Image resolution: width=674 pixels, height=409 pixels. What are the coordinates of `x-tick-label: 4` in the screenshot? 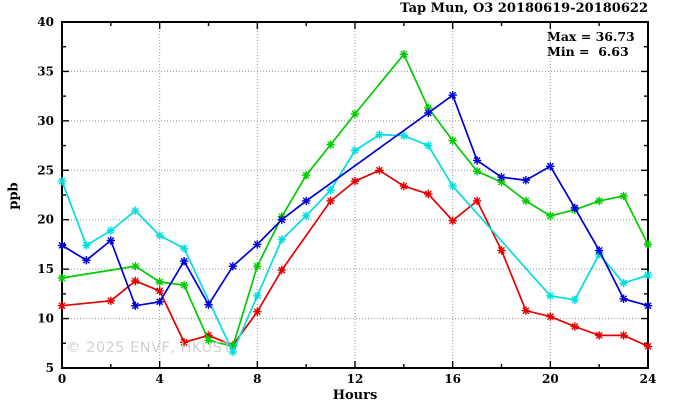 It's located at (159, 379).